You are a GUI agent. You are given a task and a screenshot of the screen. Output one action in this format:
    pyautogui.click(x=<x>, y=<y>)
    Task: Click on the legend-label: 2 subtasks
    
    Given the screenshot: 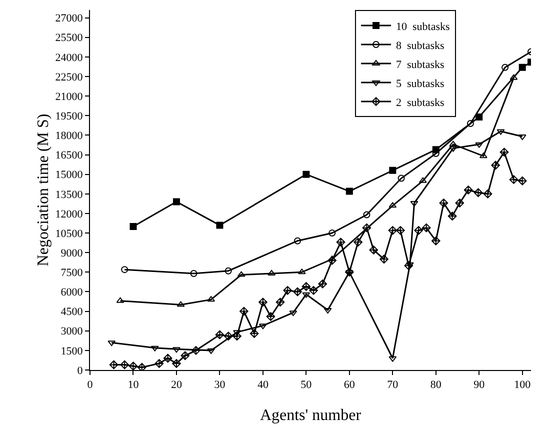 What is the action you would take?
    pyautogui.click(x=420, y=102)
    